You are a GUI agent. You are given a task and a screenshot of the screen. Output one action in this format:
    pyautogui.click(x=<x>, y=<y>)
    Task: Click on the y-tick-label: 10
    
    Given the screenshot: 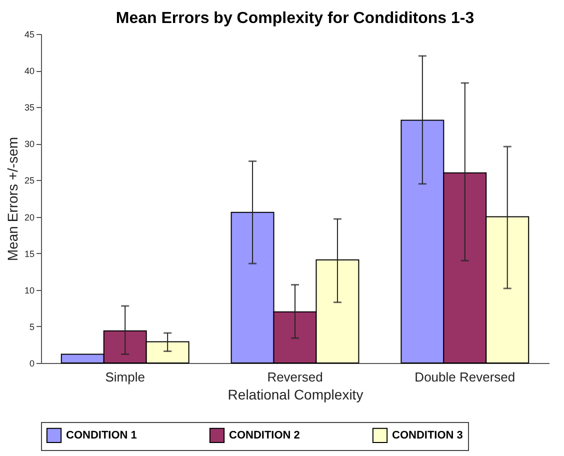 What is the action you would take?
    pyautogui.click(x=29, y=290)
    